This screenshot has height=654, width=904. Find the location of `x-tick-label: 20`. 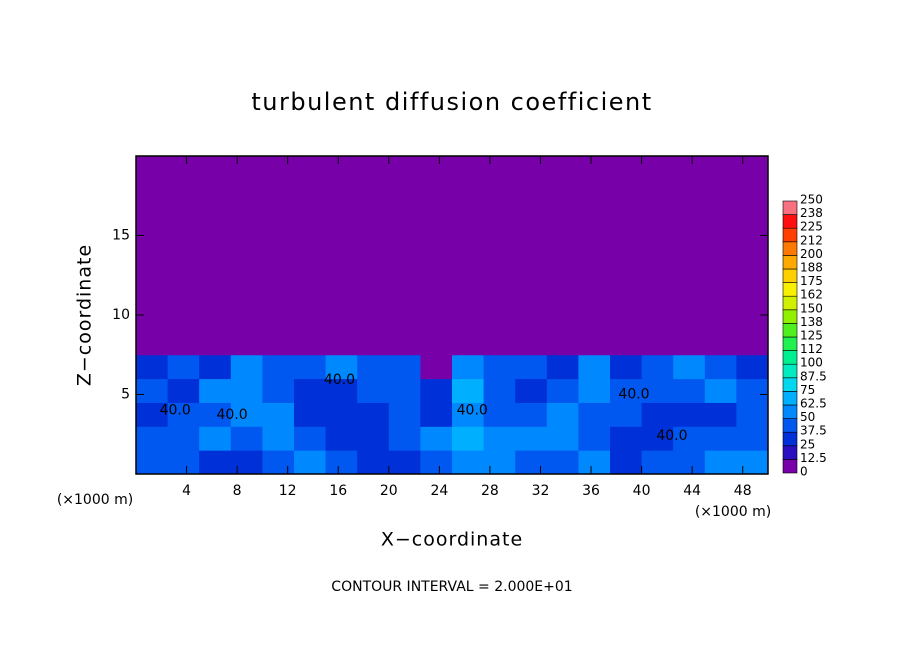

x-tick-label: 20 is located at coordinates (389, 491).